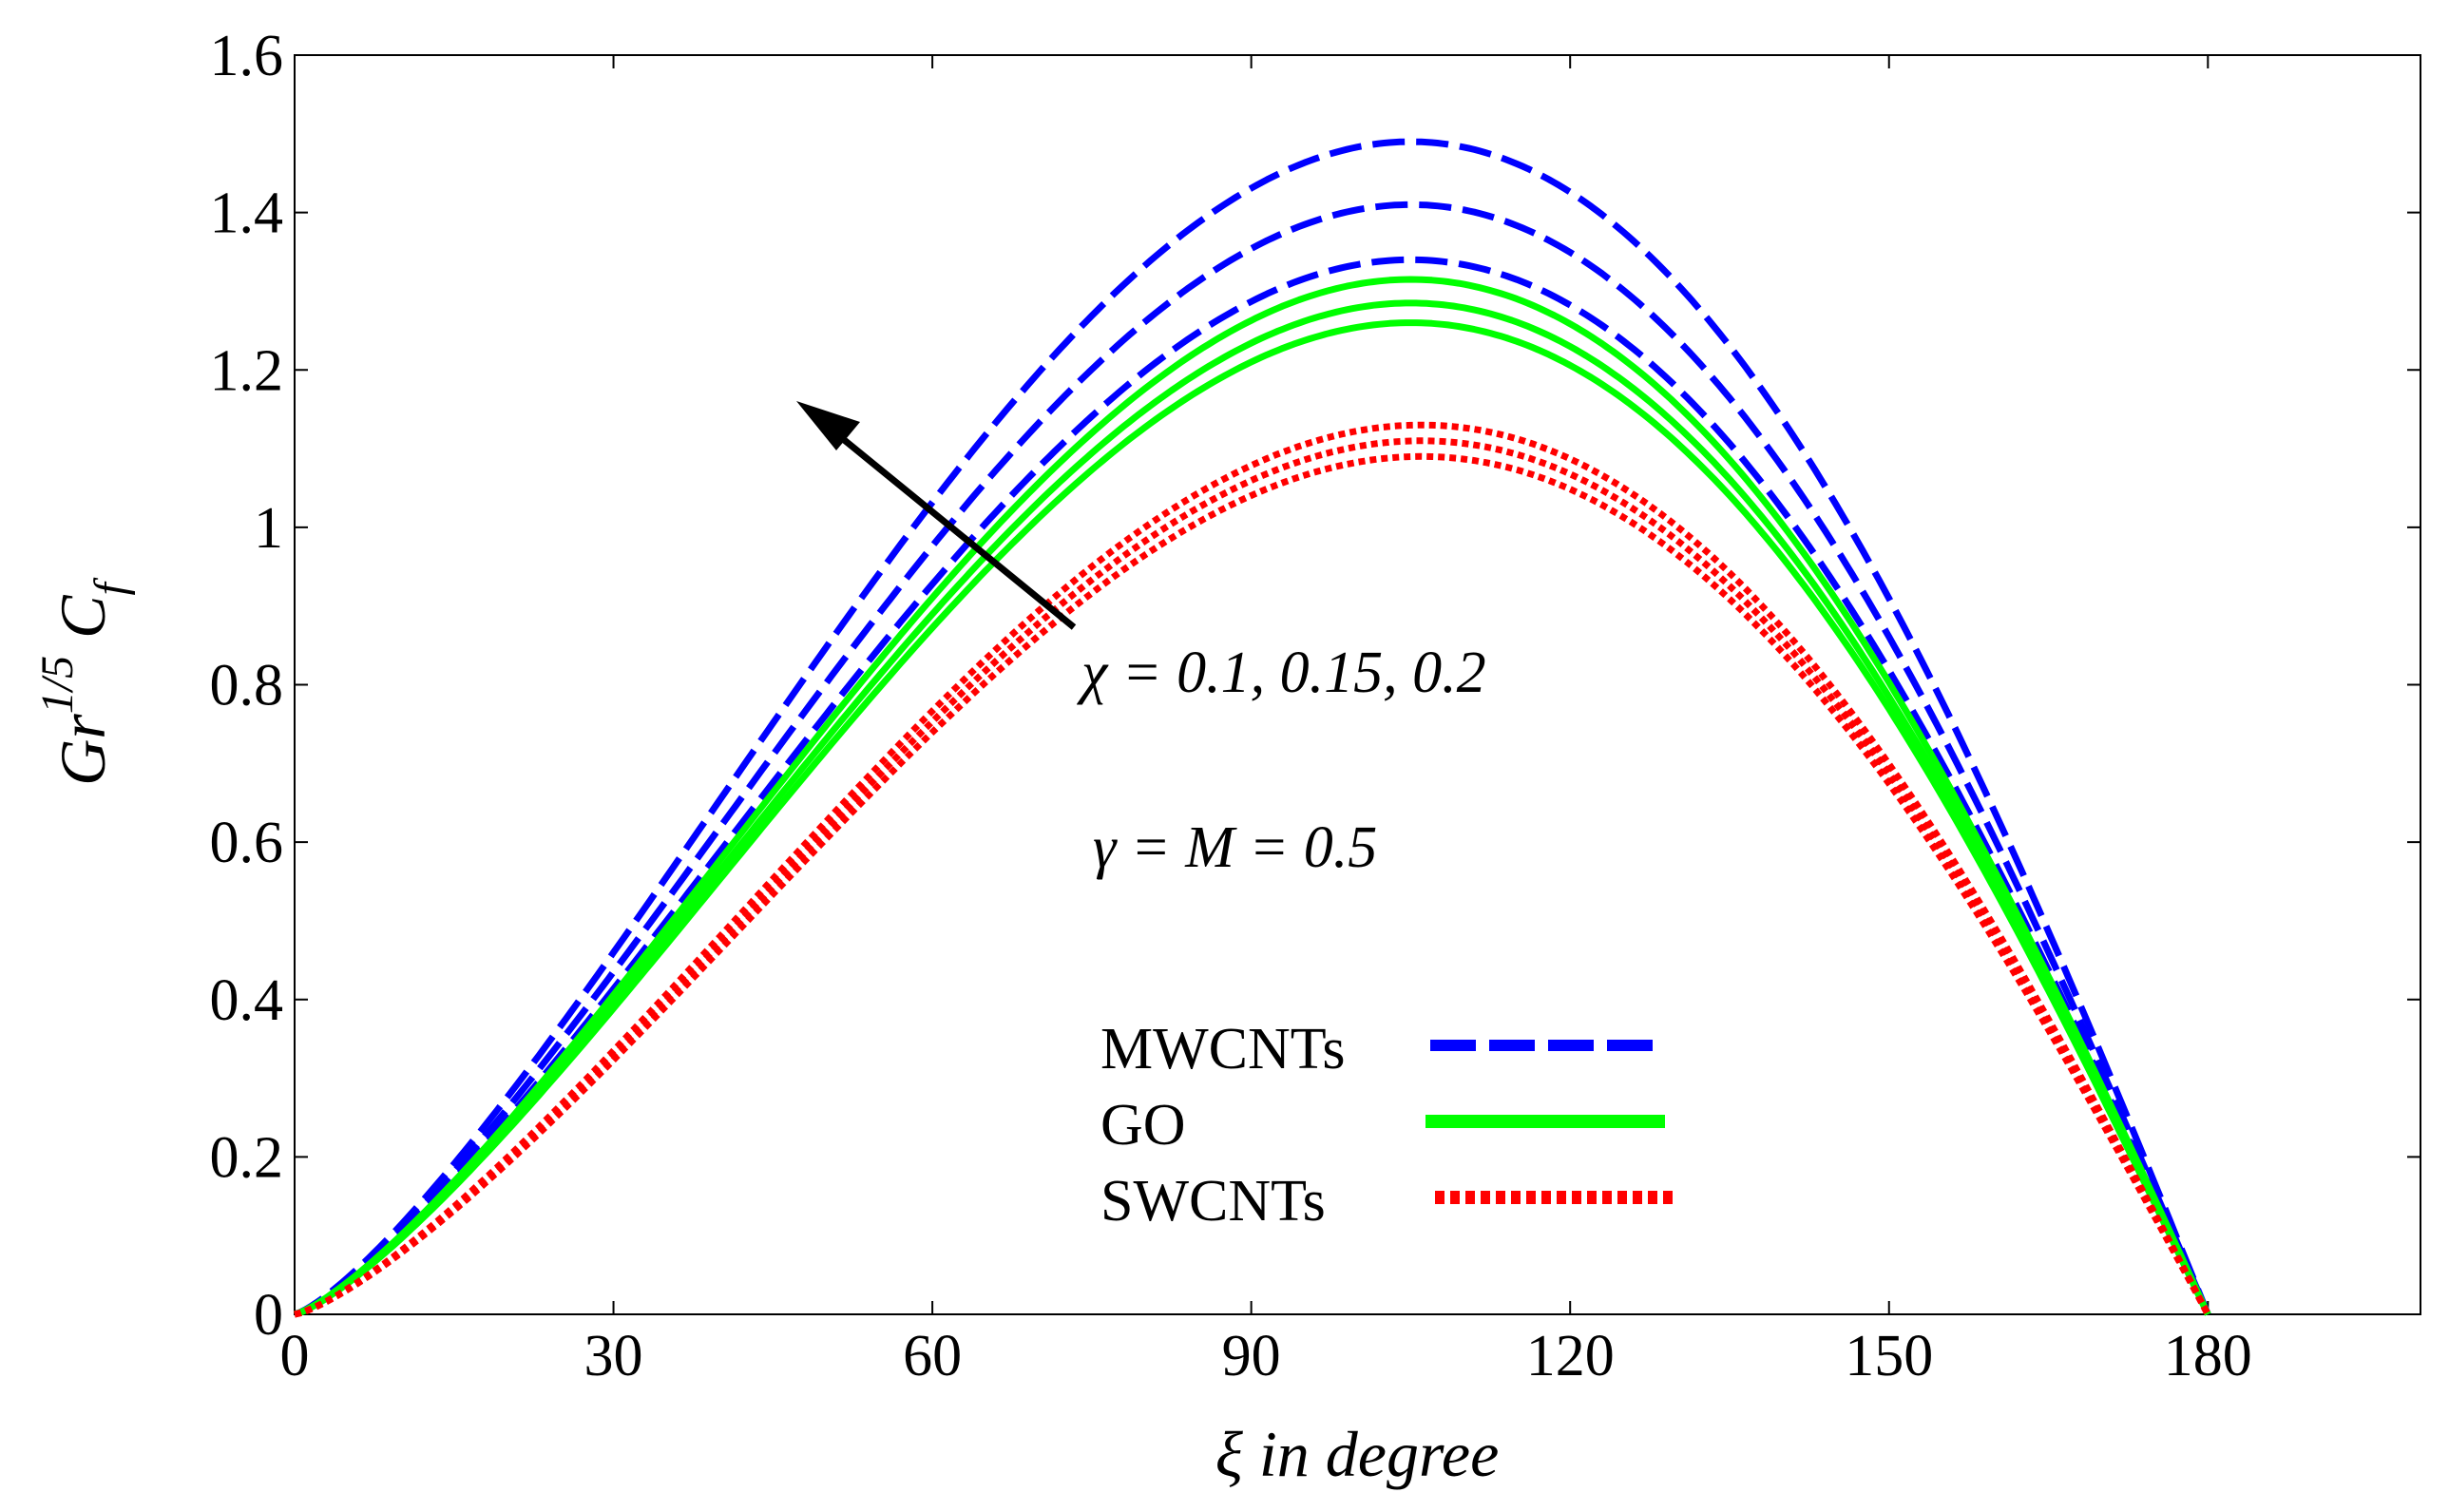 The width and height of the screenshot is (2449, 1512). I want to click on x-axis-title: ξ in degree, so click(1357, 1454).